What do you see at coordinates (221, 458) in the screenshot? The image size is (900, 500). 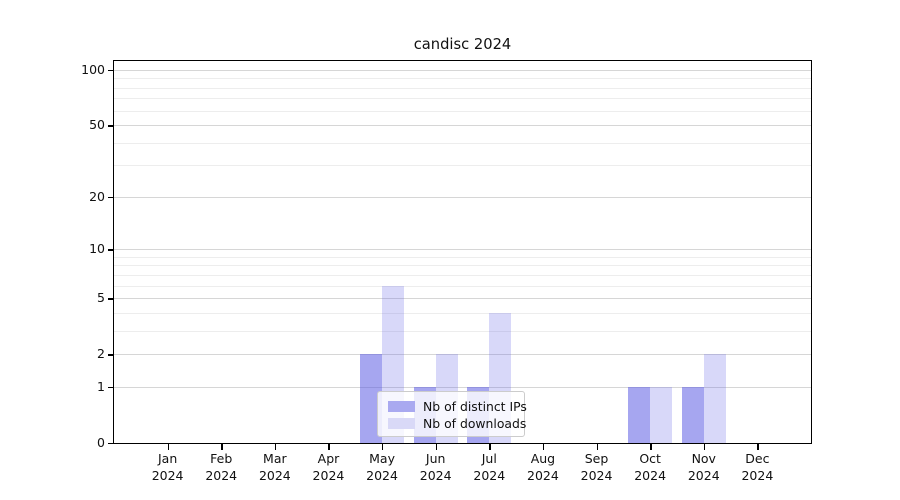 I see `x-tick-month: Feb` at bounding box center [221, 458].